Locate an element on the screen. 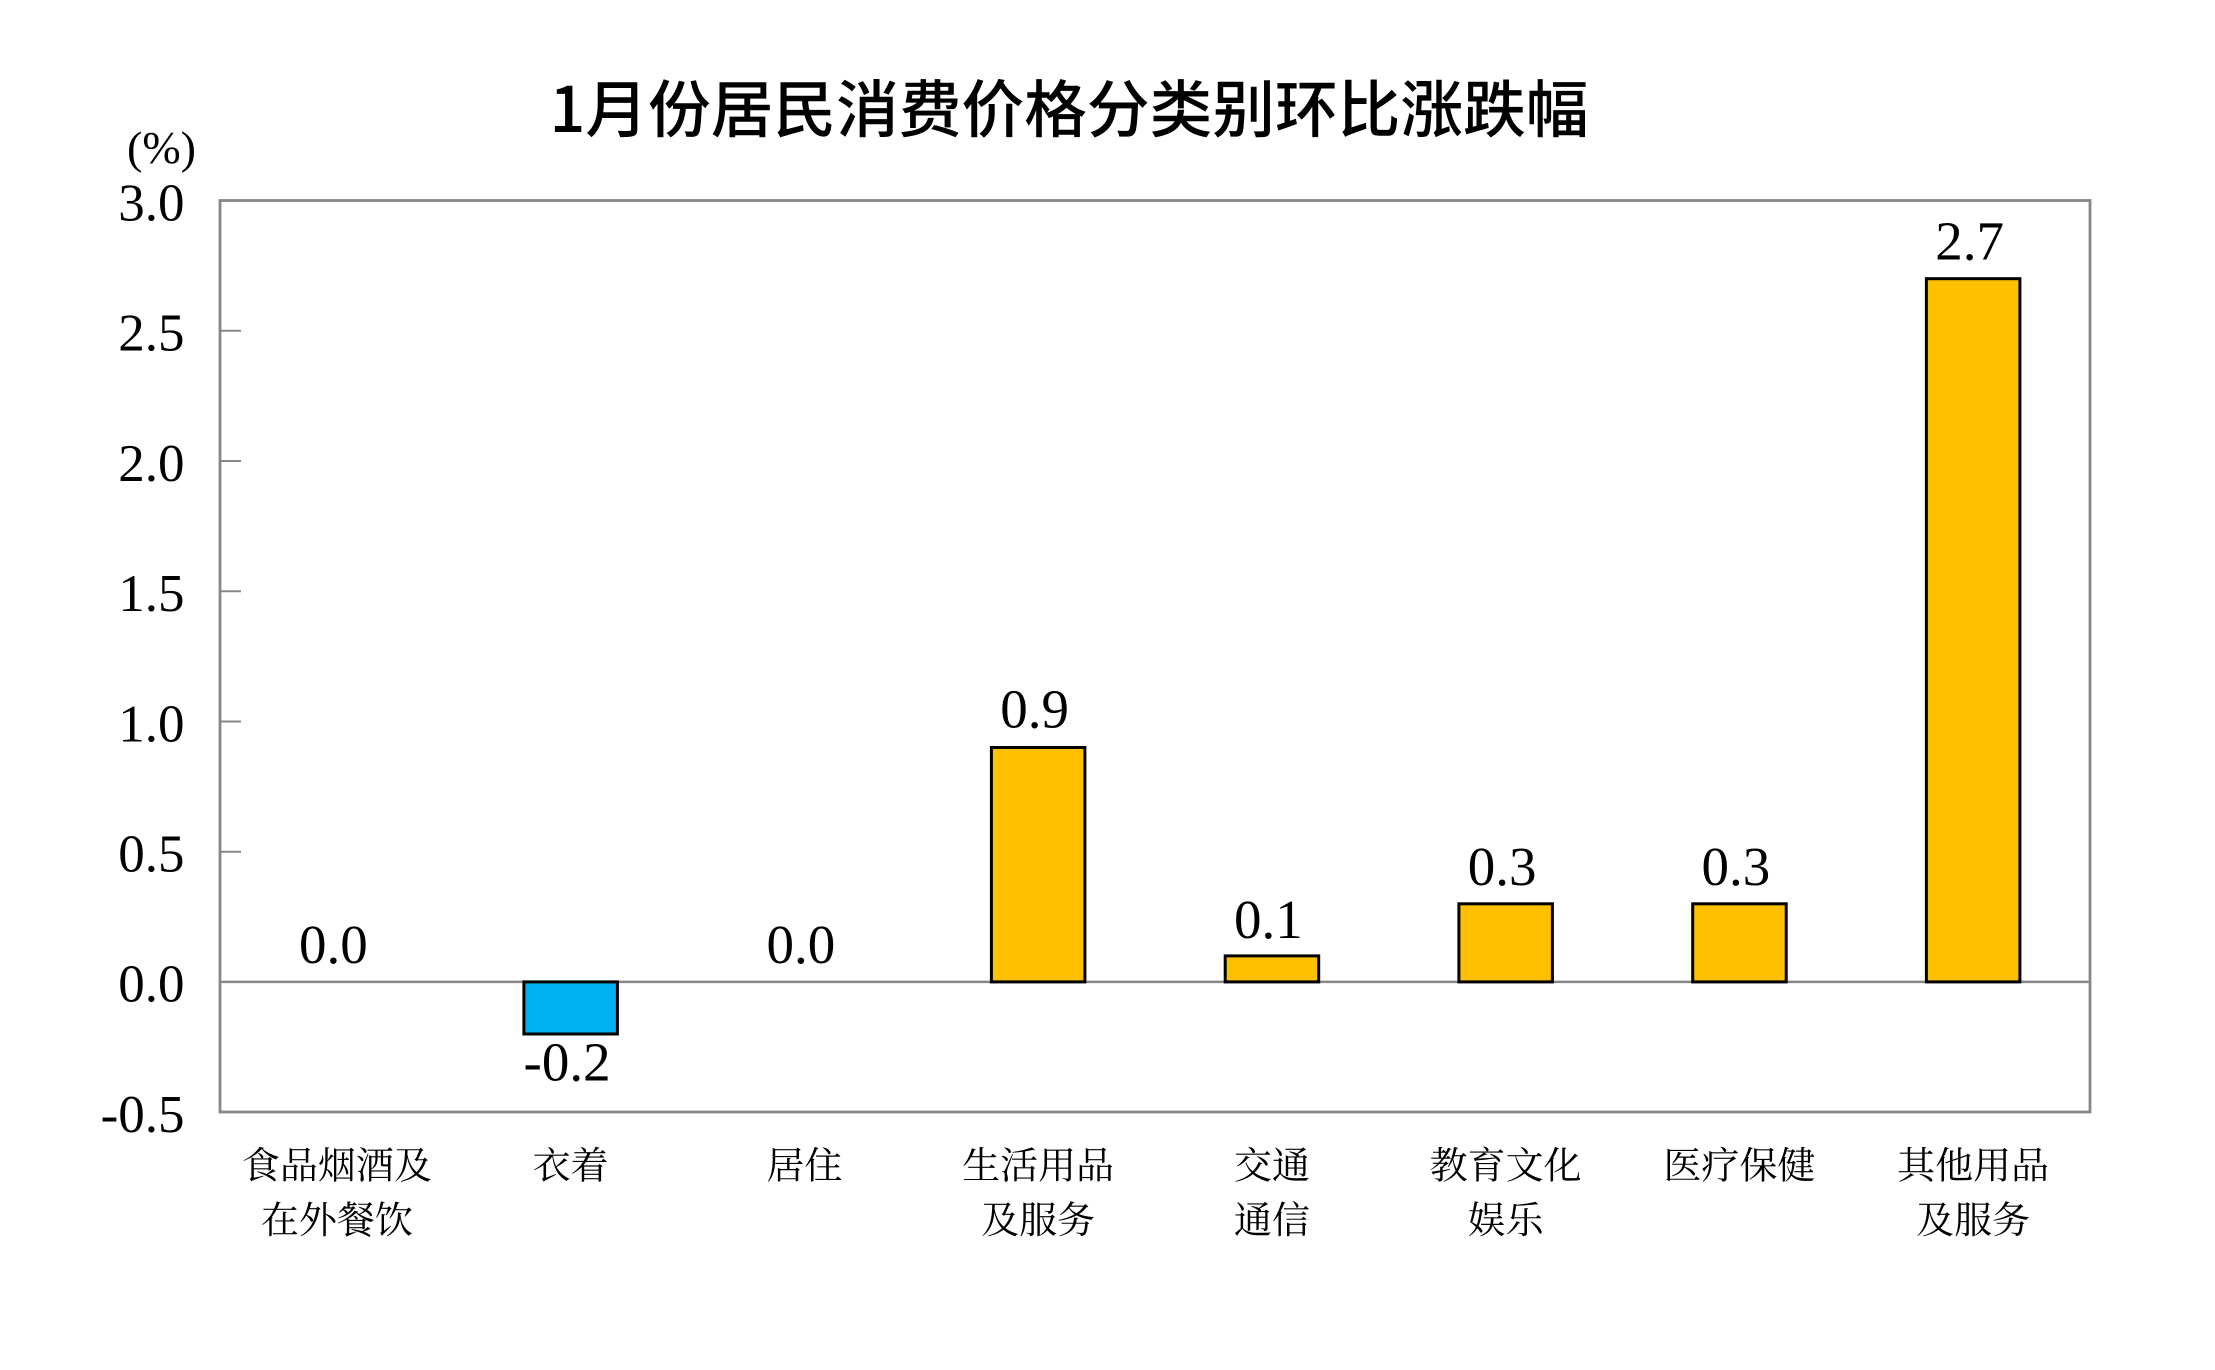 This screenshot has height=1370, width=2215. svg-text: 2.7 is located at coordinates (1969, 241).